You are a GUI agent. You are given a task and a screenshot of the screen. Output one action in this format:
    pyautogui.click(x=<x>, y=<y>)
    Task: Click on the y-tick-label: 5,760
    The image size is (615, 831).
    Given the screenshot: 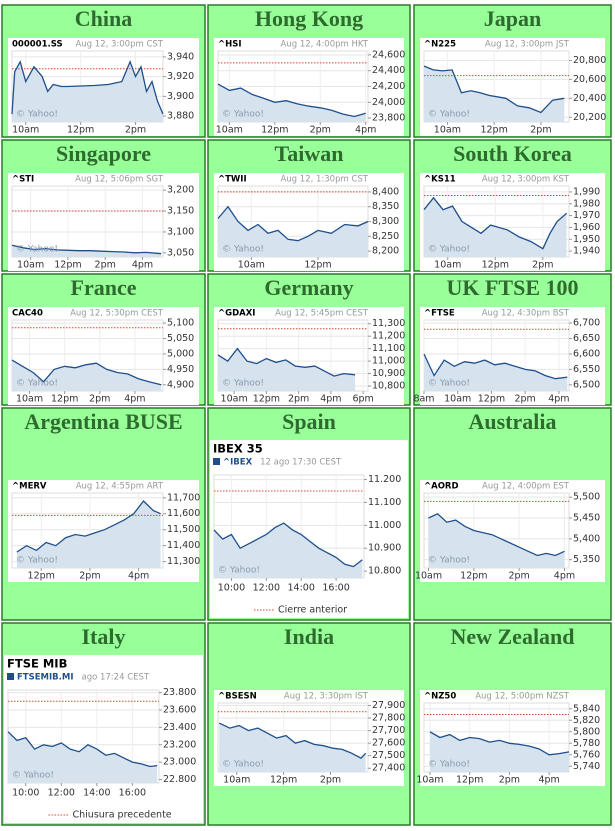 What is the action you would take?
    pyautogui.click(x=586, y=754)
    